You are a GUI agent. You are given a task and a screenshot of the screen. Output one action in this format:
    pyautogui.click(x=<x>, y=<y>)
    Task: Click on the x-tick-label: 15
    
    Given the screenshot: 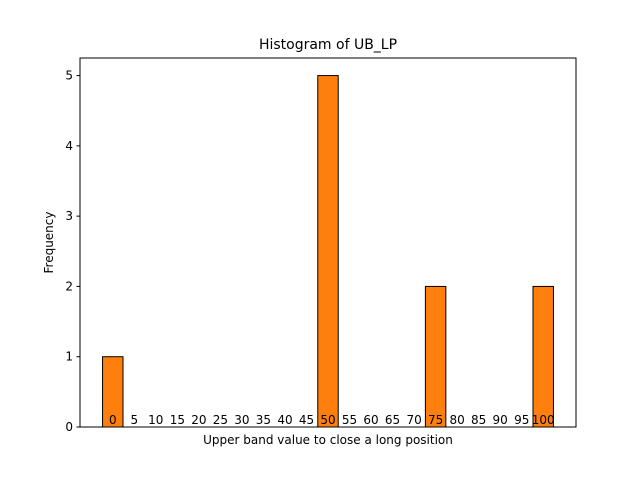 What is the action you would take?
    pyautogui.click(x=177, y=420)
    